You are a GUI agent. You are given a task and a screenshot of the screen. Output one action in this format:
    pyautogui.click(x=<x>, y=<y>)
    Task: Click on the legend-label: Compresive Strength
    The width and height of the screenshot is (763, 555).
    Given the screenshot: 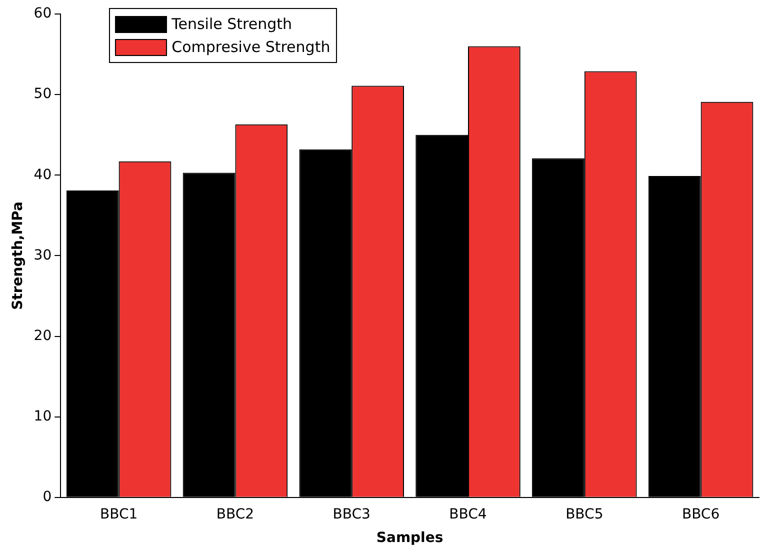 What is the action you would take?
    pyautogui.click(x=251, y=47)
    